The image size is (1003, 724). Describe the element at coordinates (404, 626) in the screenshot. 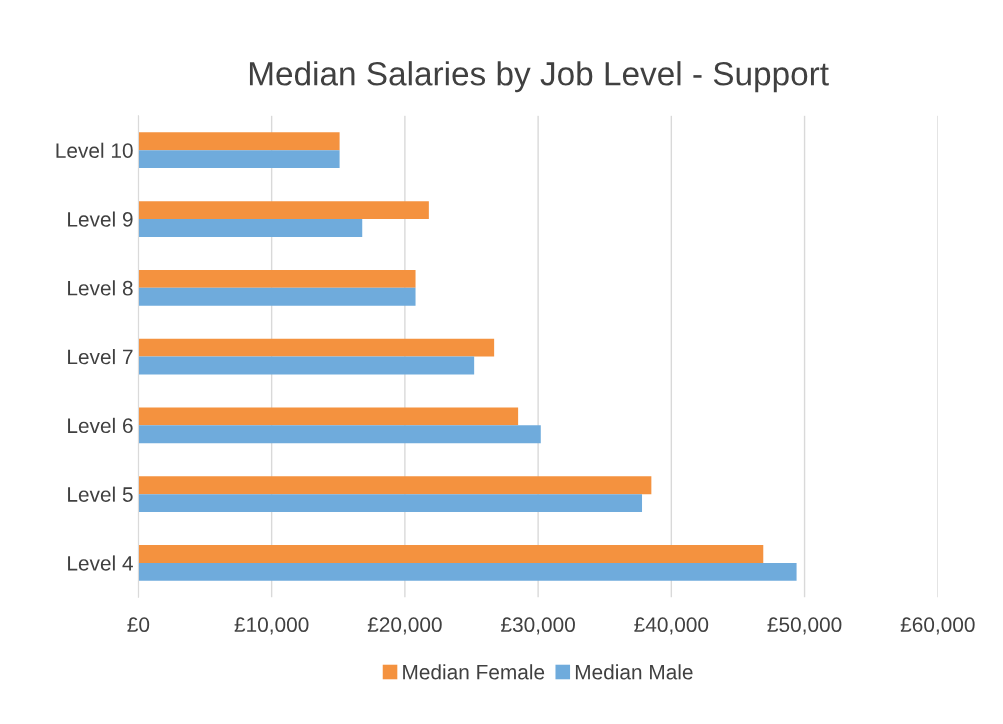

I see `x-tick-label: £20,000` at that location.